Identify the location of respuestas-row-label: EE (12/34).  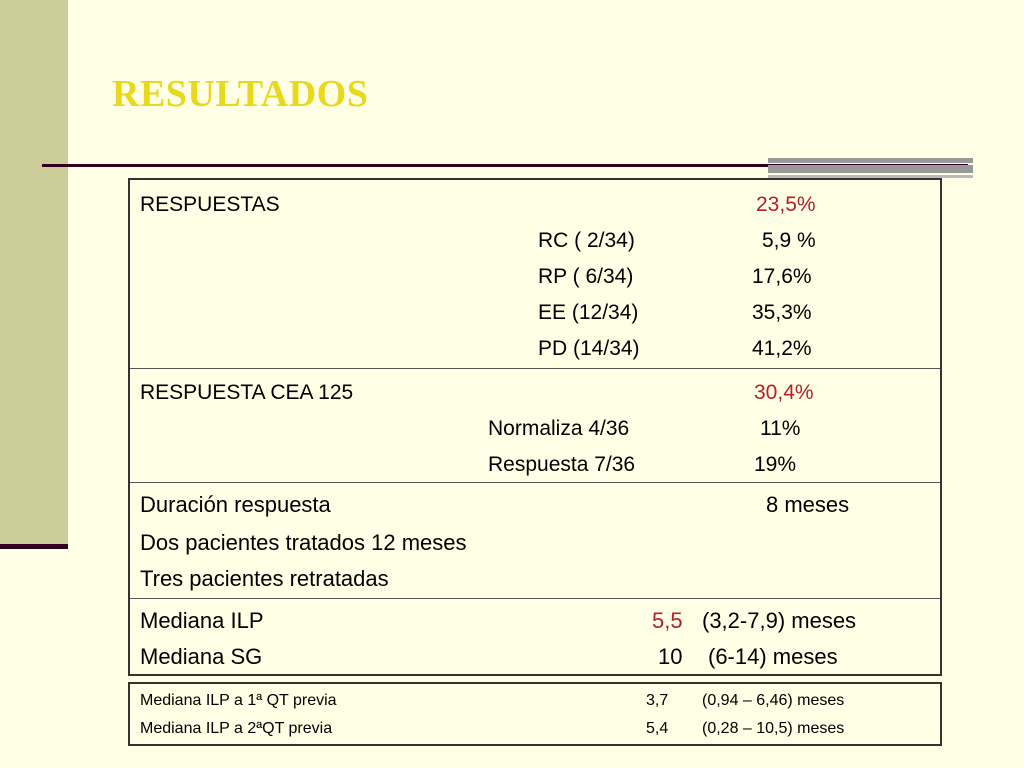
(588, 312).